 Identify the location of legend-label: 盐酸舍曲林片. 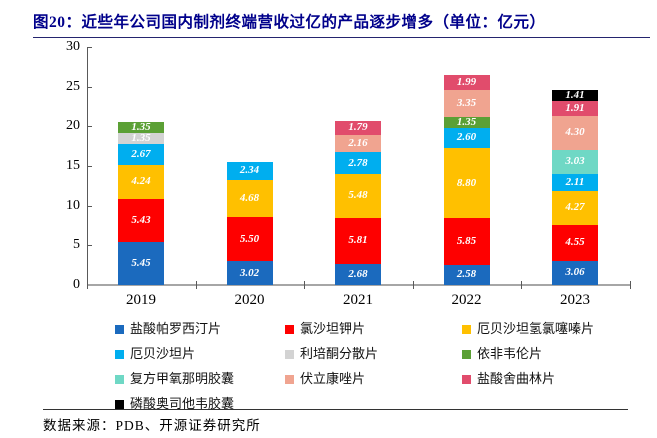
(516, 378).